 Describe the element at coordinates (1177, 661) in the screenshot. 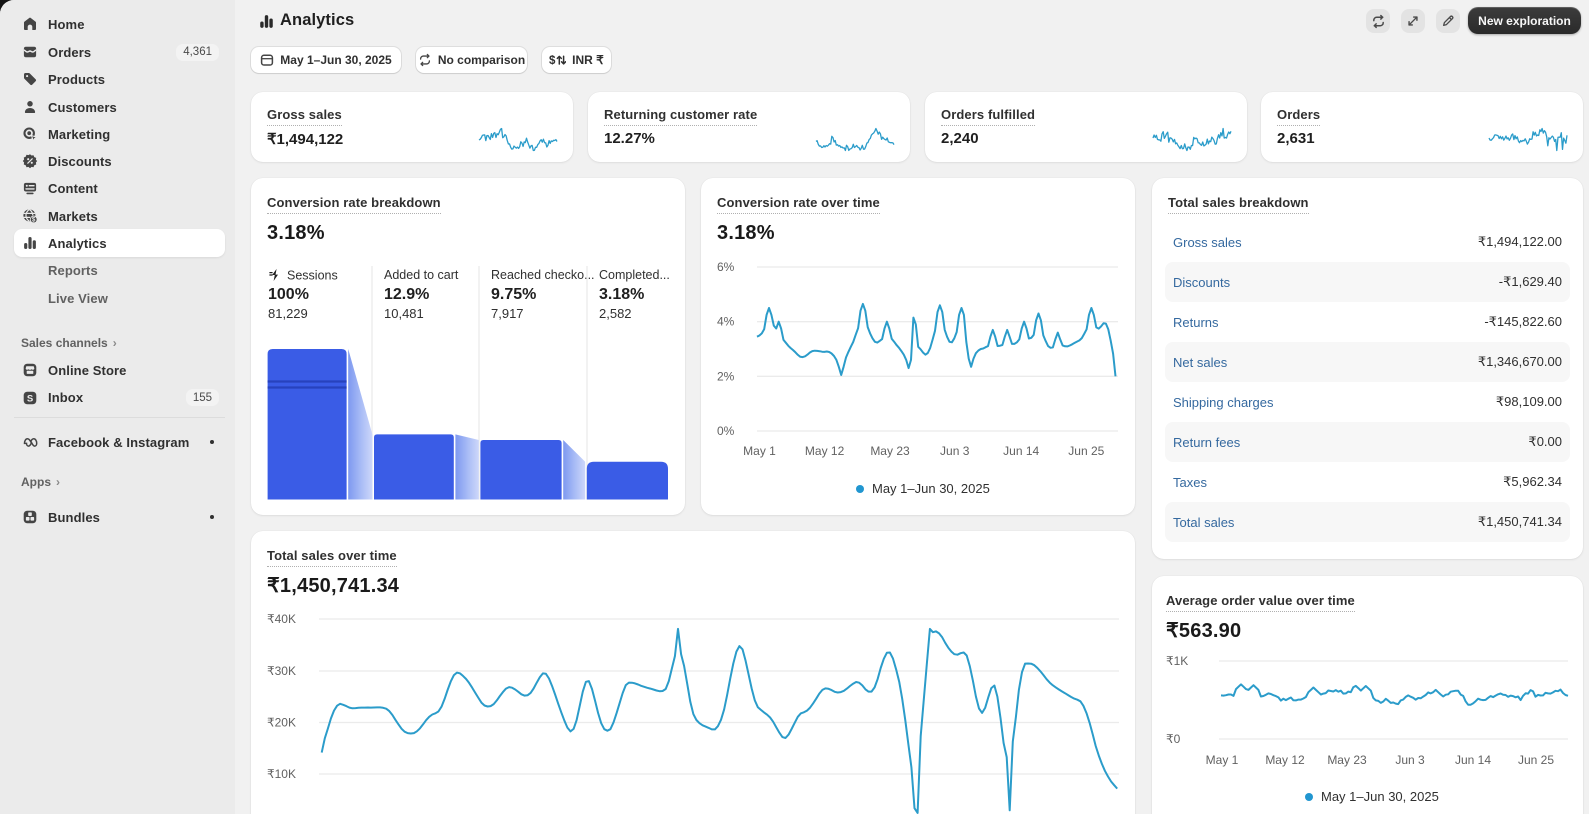

I see `svg-text: ₹1K` at that location.